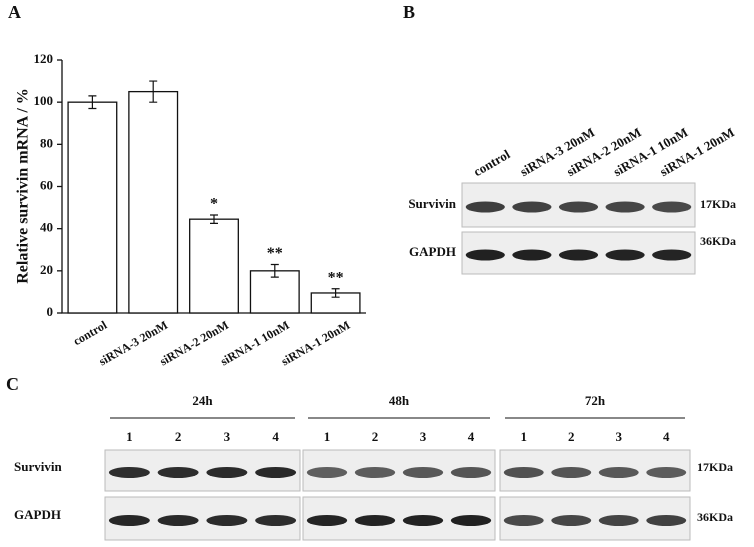 This screenshot has height=547, width=754. Describe the element at coordinates (23, 186) in the screenshot. I see `y-axis-label: Relative survivin mRNA / %` at that location.